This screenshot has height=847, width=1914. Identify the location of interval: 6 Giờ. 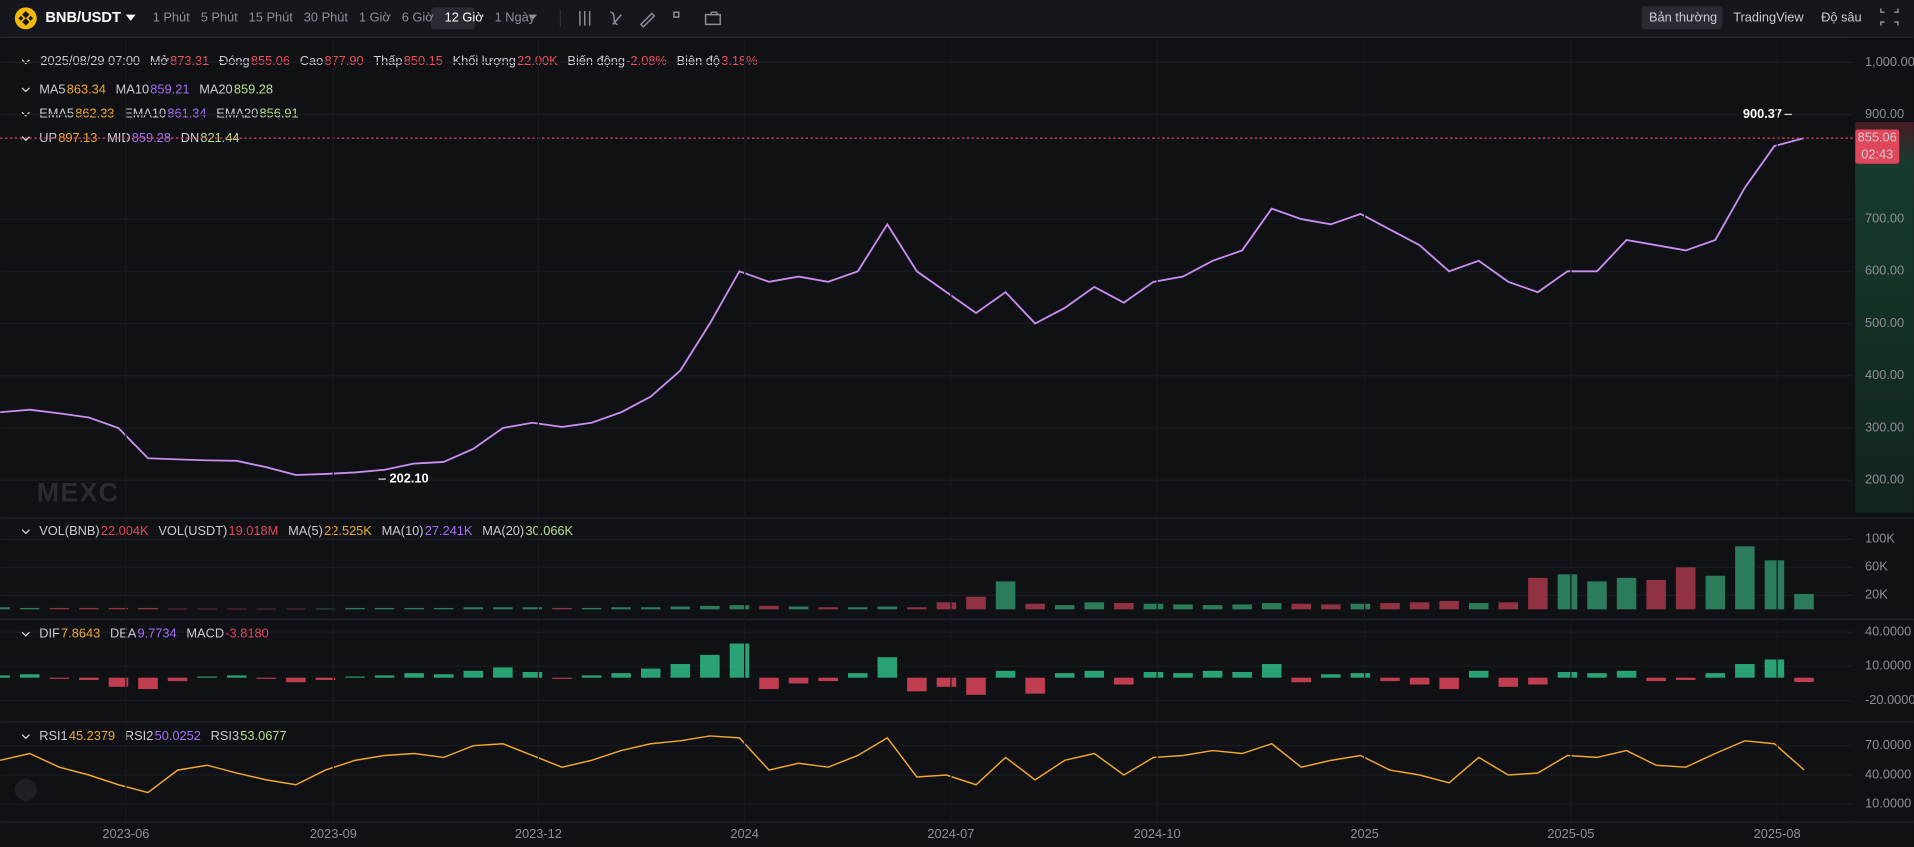
(418, 17).